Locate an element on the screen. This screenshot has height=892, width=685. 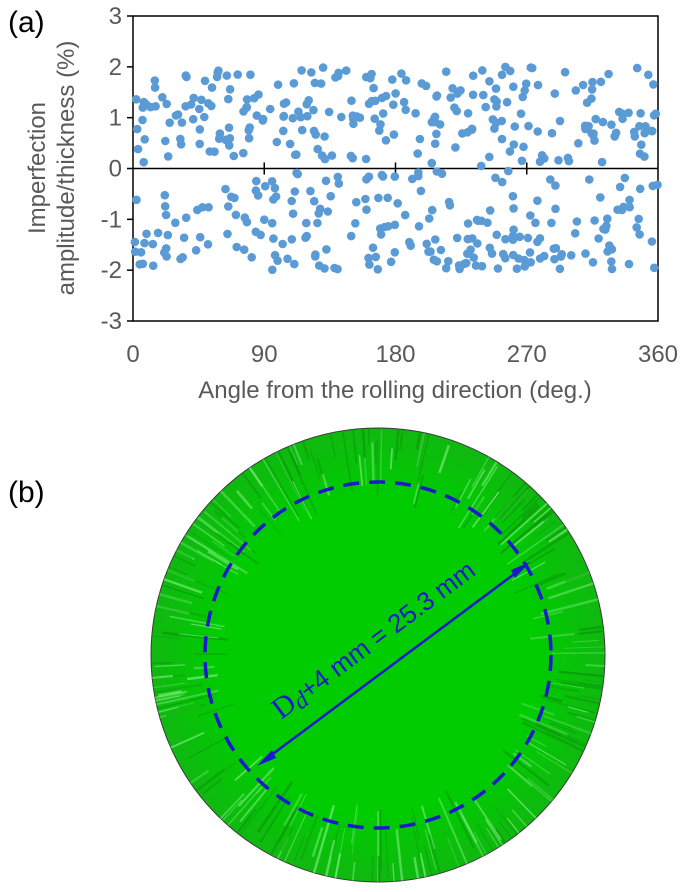
x-tick-label: 90 is located at coordinates (264, 354).